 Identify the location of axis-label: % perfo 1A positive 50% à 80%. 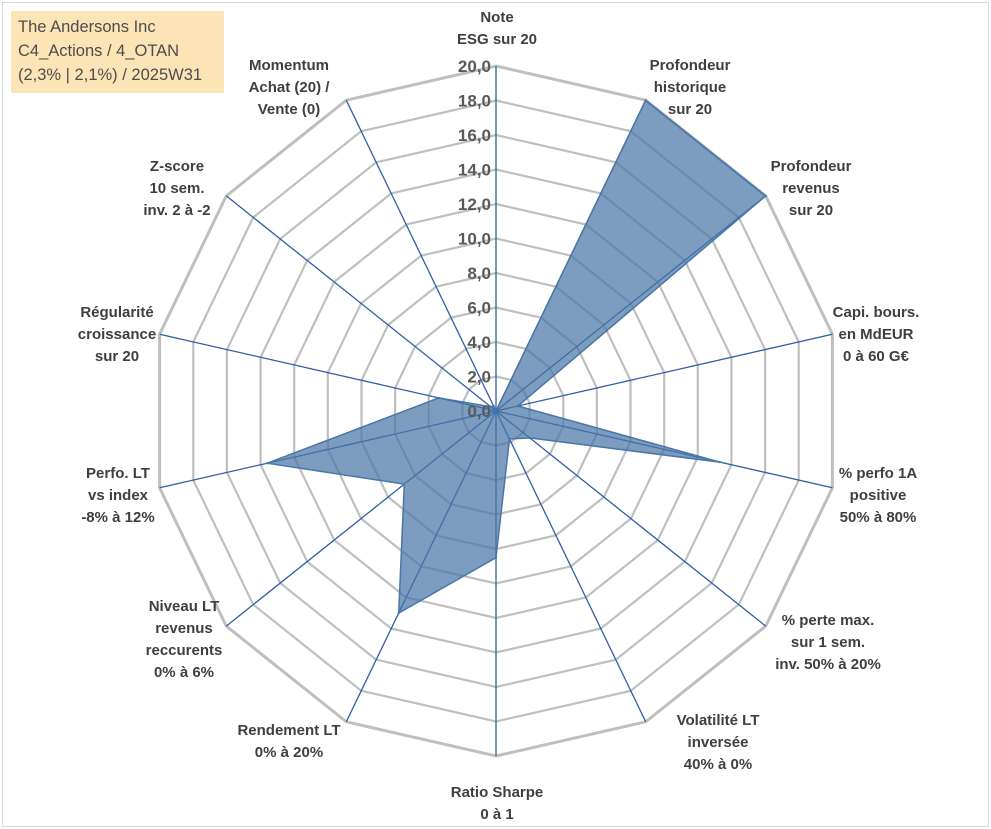
(878, 495).